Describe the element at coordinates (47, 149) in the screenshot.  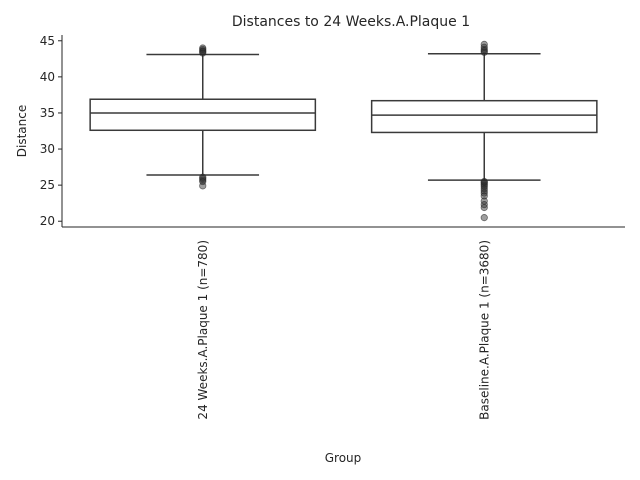
I see `y-tick-label: 30` at that location.